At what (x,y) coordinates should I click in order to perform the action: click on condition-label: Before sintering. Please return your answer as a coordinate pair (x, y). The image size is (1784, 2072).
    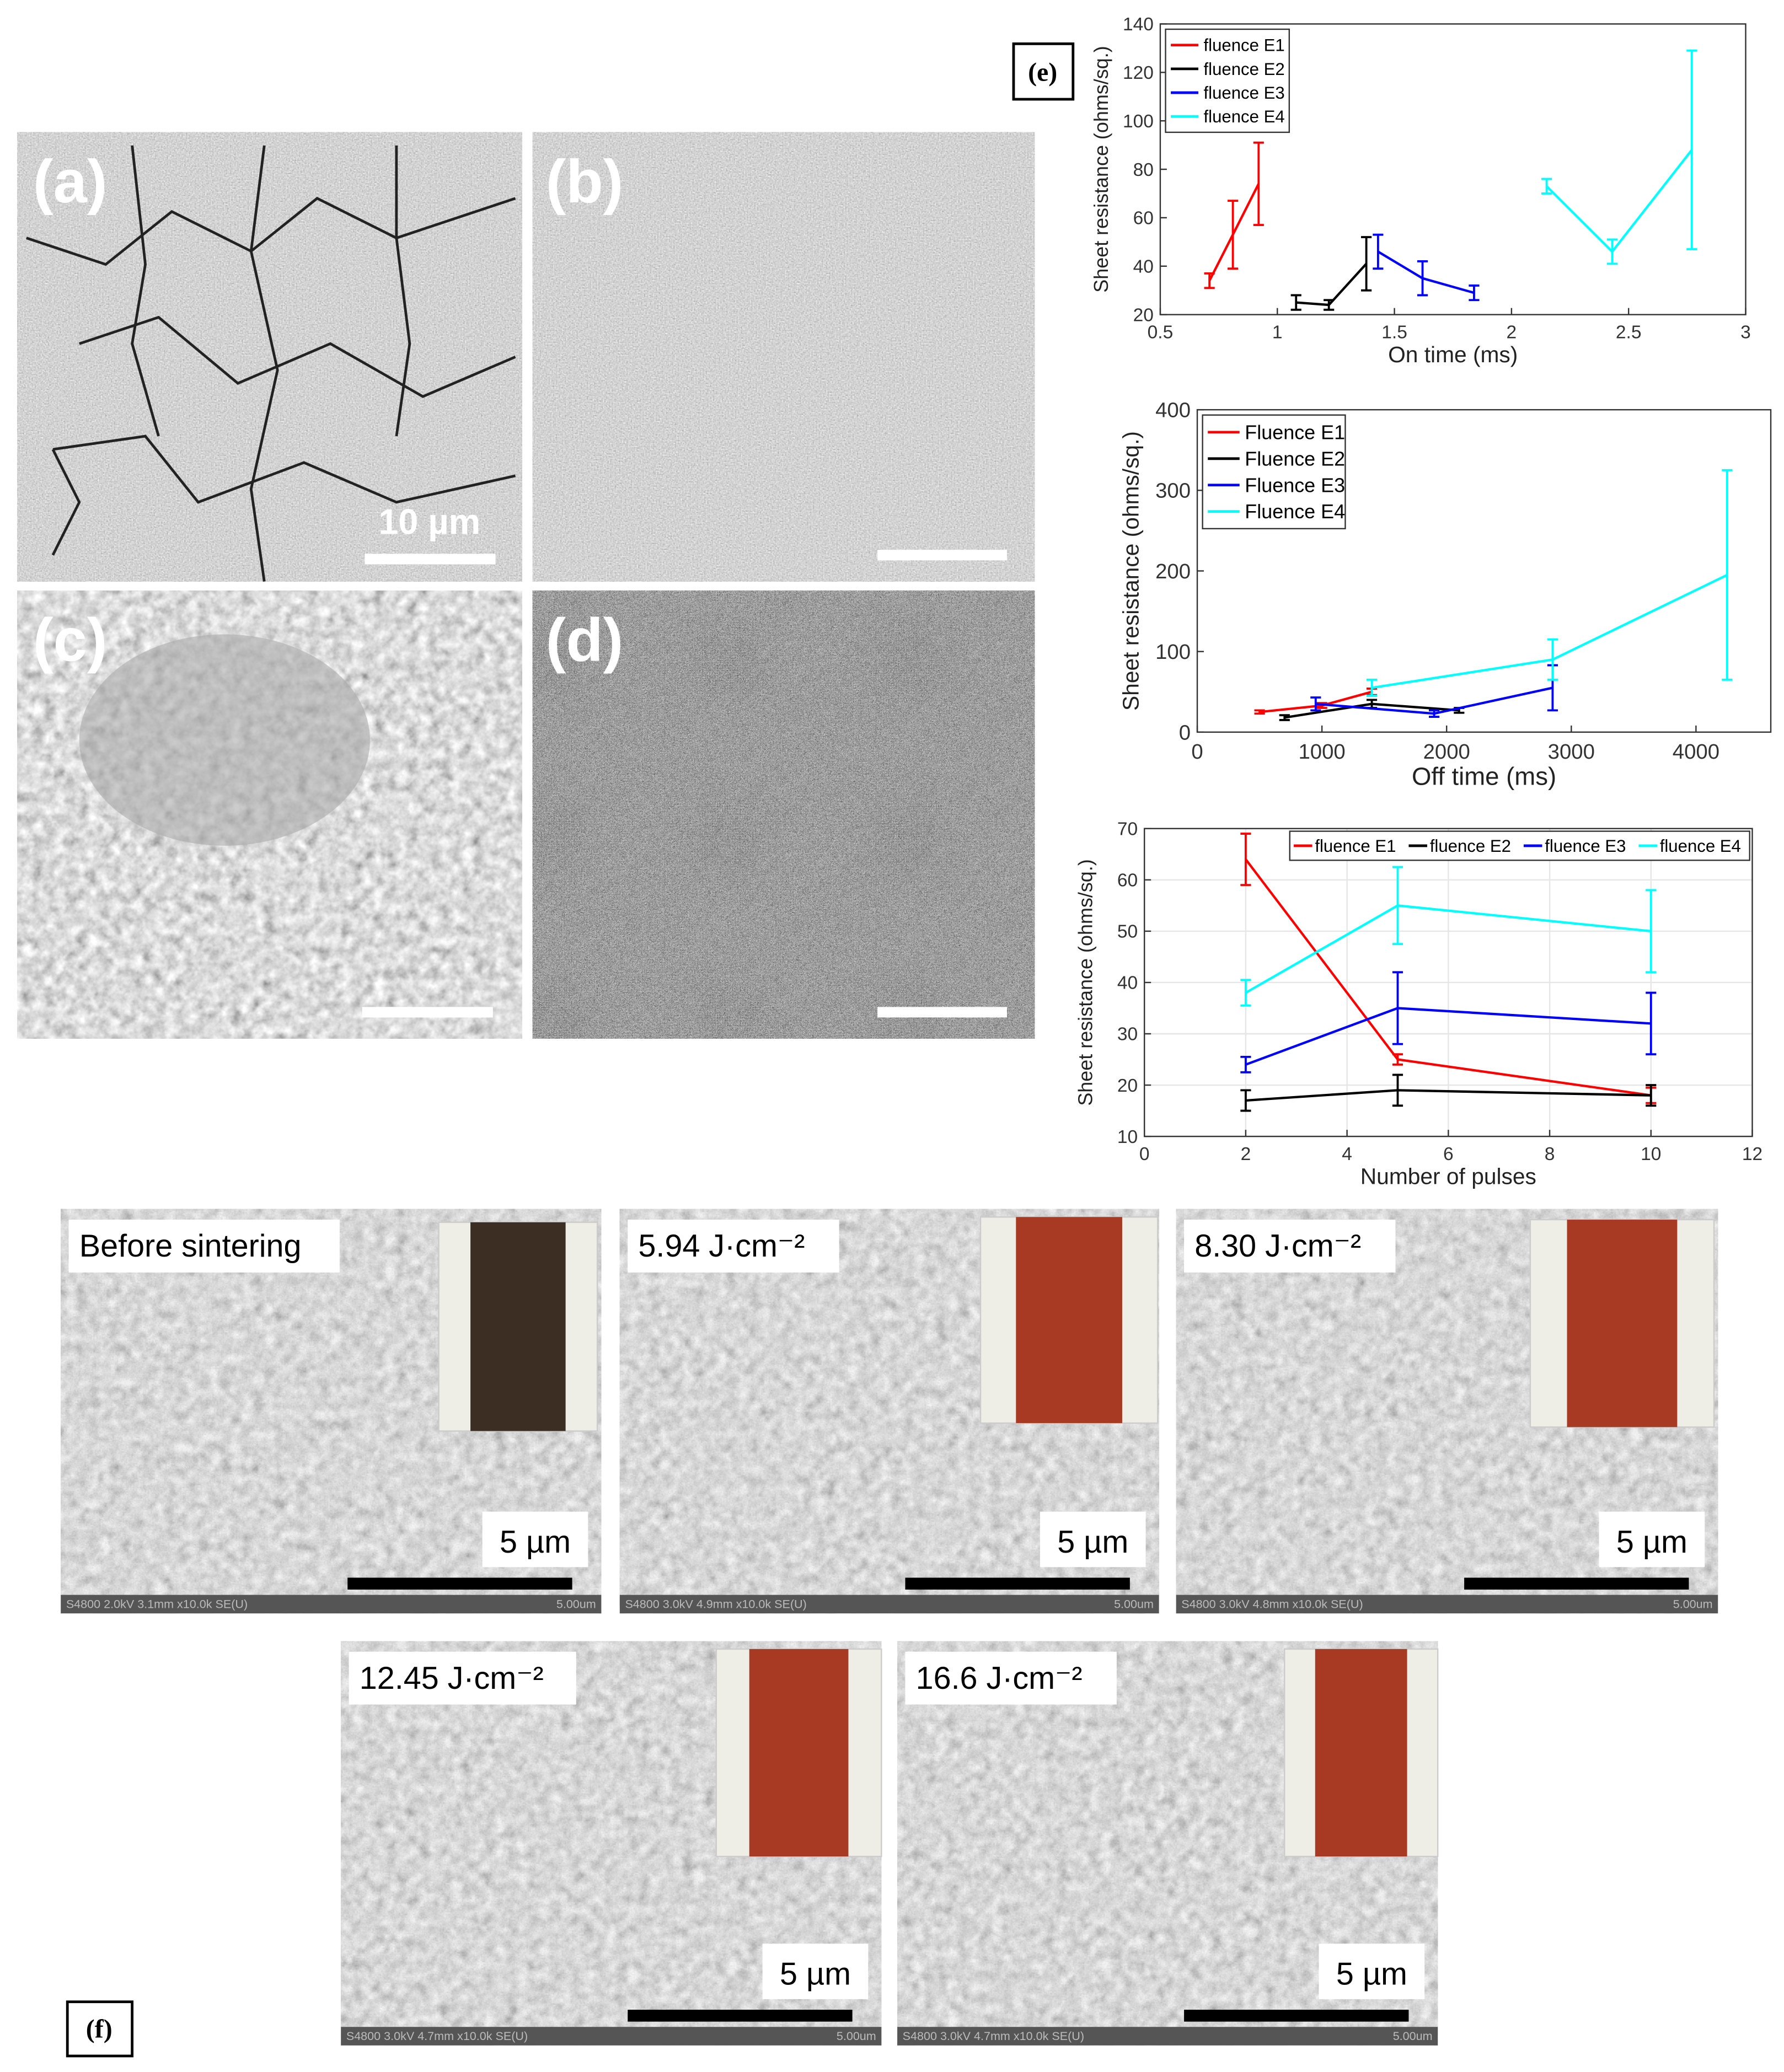
    Looking at the image, I should click on (191, 1246).